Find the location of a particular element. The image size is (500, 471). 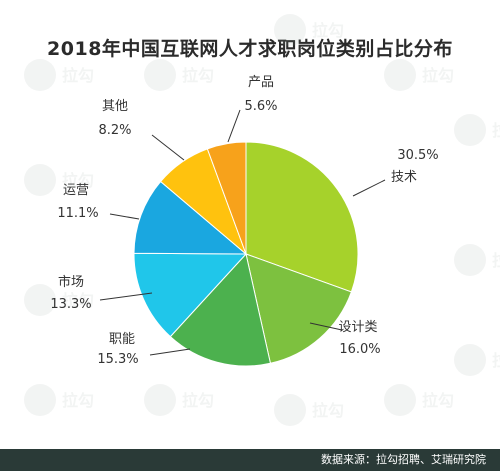

slice-category-label: 市场 is located at coordinates (71, 282).